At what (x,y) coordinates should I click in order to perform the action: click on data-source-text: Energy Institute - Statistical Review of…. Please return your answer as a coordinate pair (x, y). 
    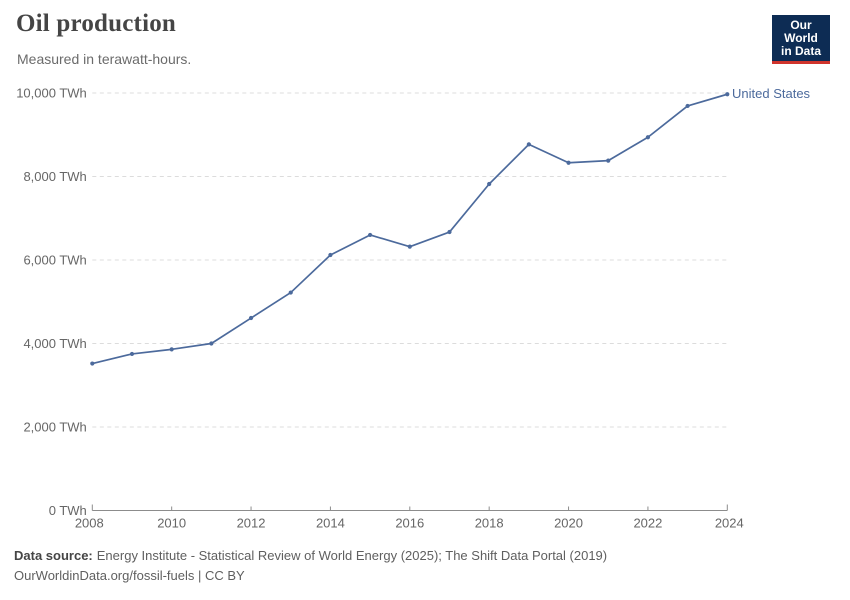
    Looking at the image, I should click on (352, 555).